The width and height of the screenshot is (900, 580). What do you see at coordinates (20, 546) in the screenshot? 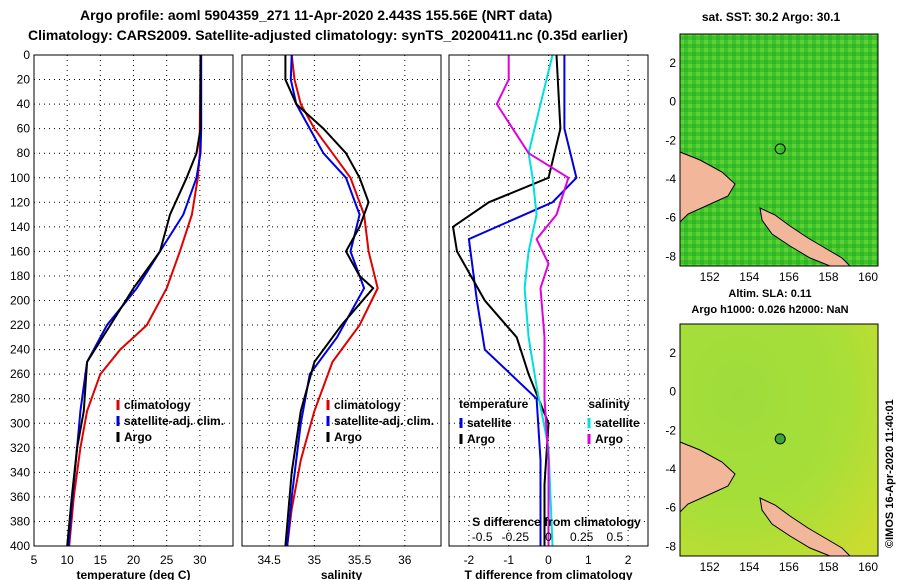
I see `y-tick-label: 400` at bounding box center [20, 546].